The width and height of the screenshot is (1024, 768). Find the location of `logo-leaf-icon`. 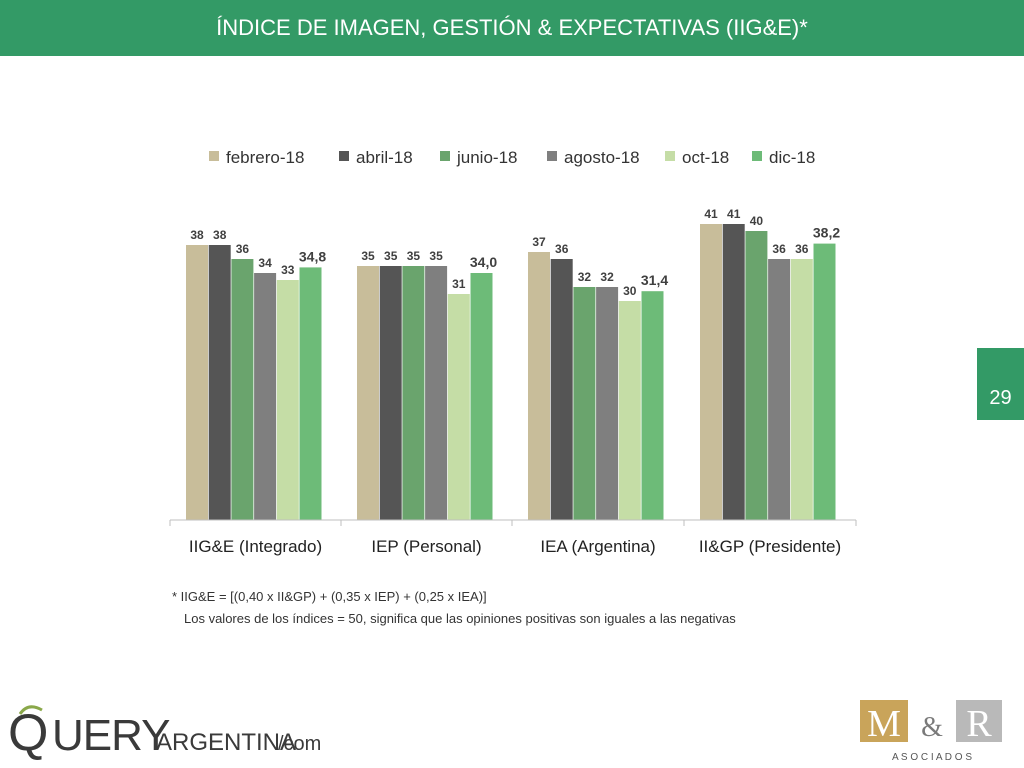

logo-leaf-icon is located at coordinates (30, 710).